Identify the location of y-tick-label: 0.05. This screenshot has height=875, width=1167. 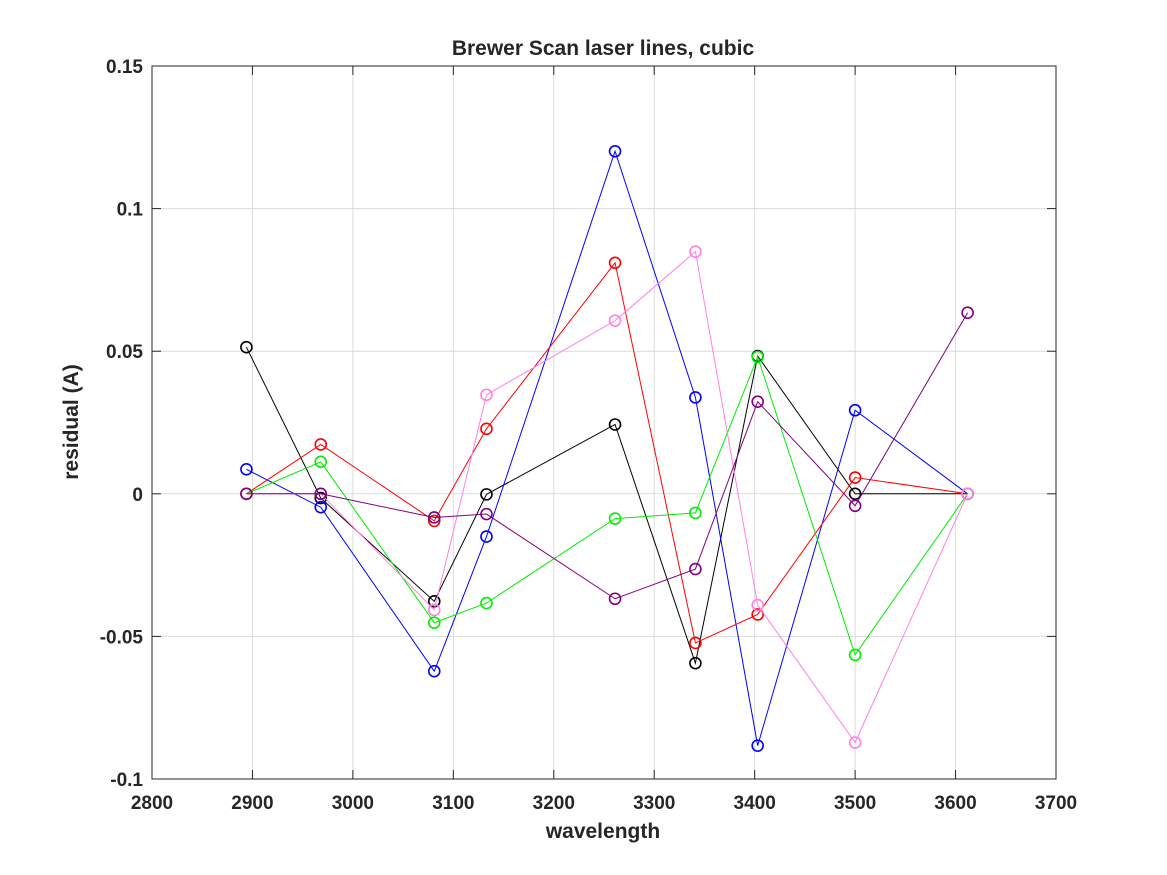
(124, 352).